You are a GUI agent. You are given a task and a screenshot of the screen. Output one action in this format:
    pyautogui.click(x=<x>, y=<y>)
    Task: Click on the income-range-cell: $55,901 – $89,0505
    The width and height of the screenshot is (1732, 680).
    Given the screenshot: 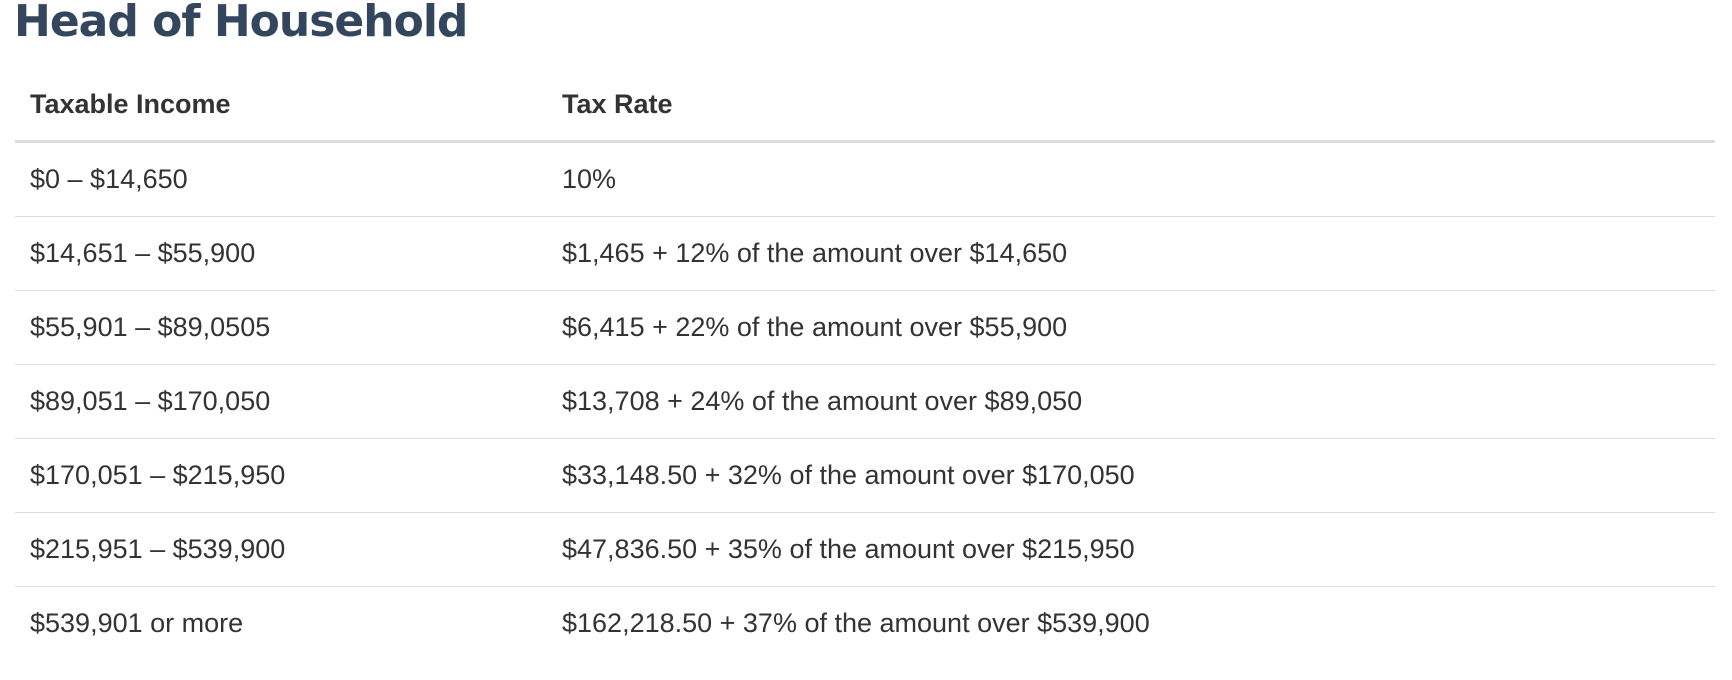 What is the action you would take?
    pyautogui.click(x=281, y=327)
    